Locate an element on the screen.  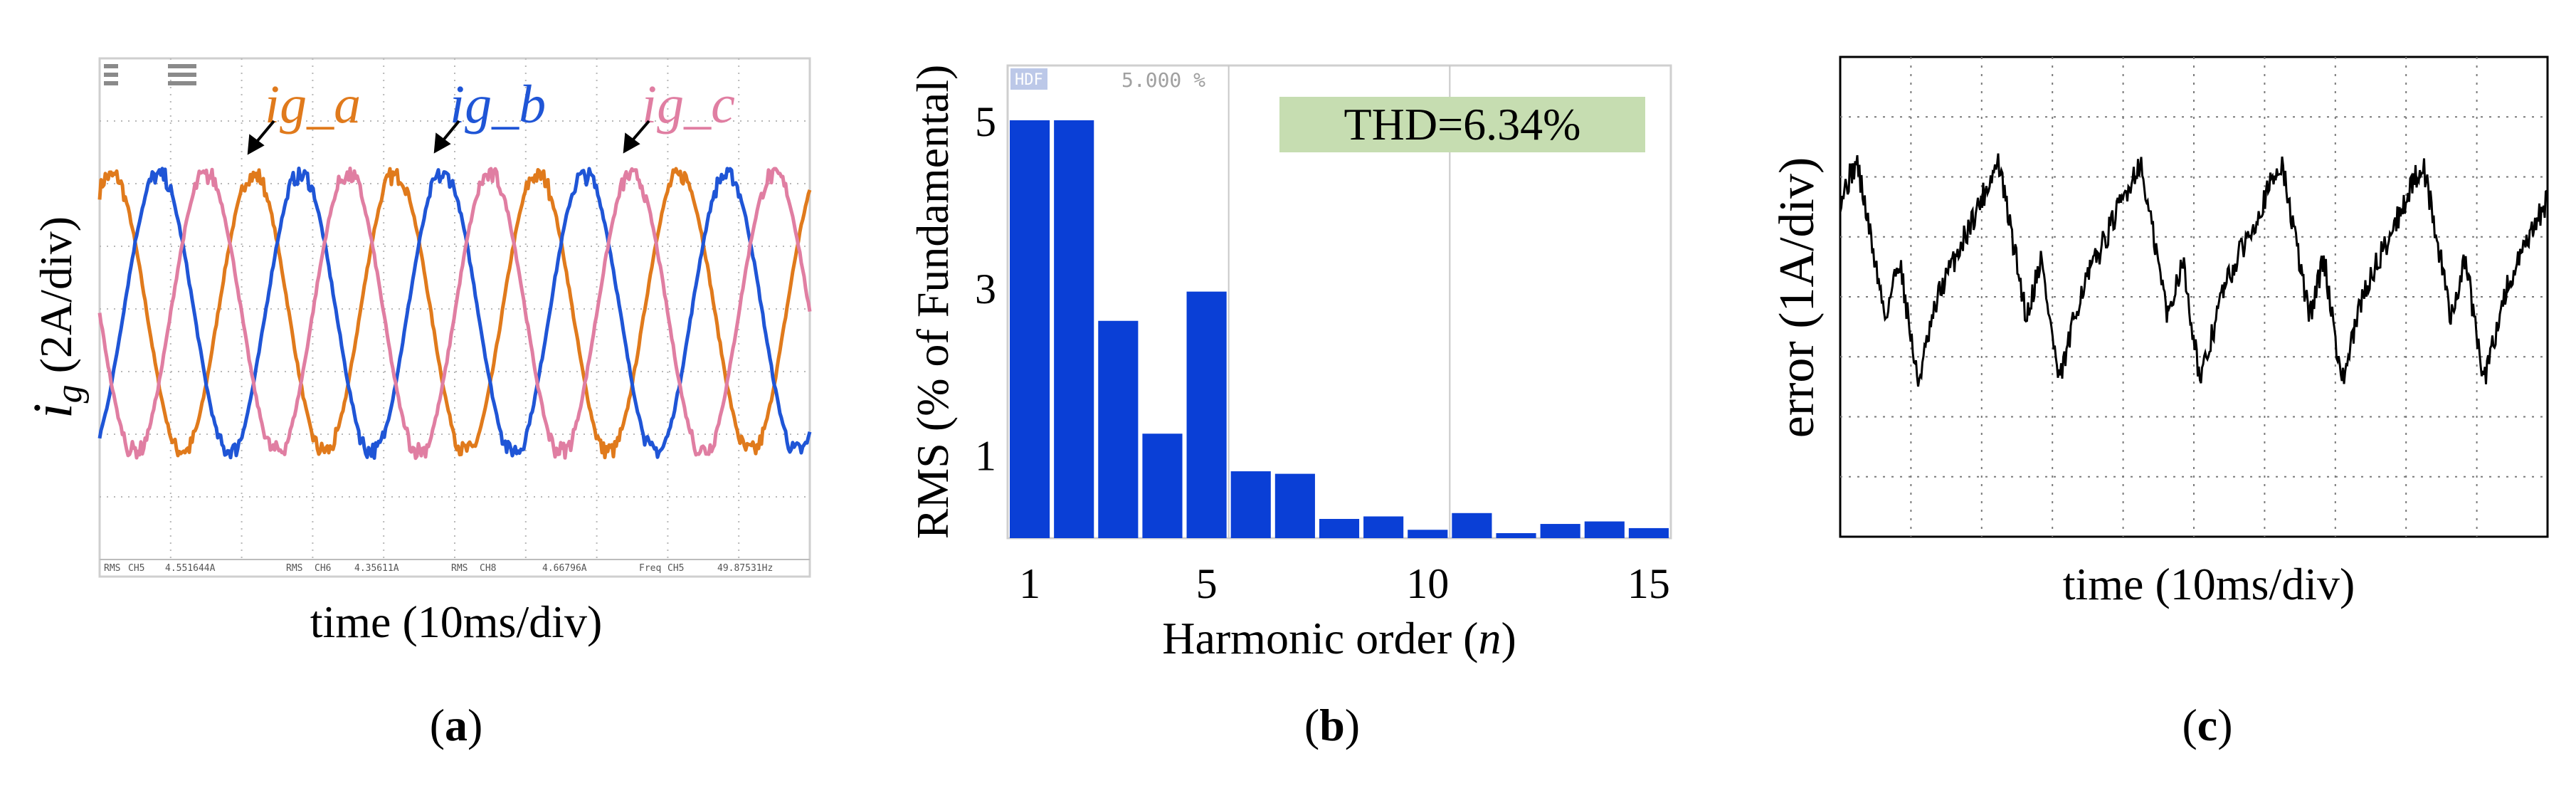
trace-ig-b is located at coordinates (454, 313).